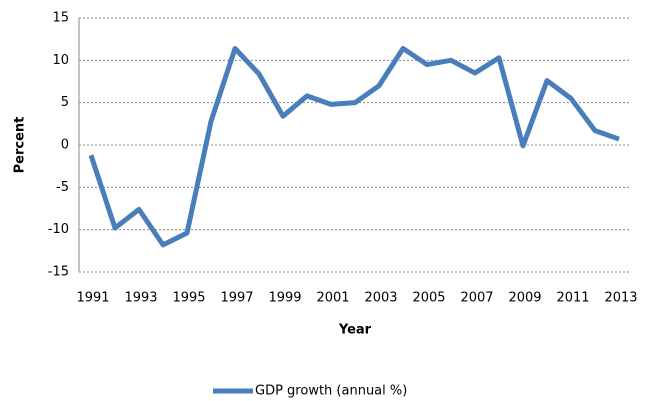  What do you see at coordinates (331, 391) in the screenshot?
I see `legend-label: GDP growth (annual %)` at bounding box center [331, 391].